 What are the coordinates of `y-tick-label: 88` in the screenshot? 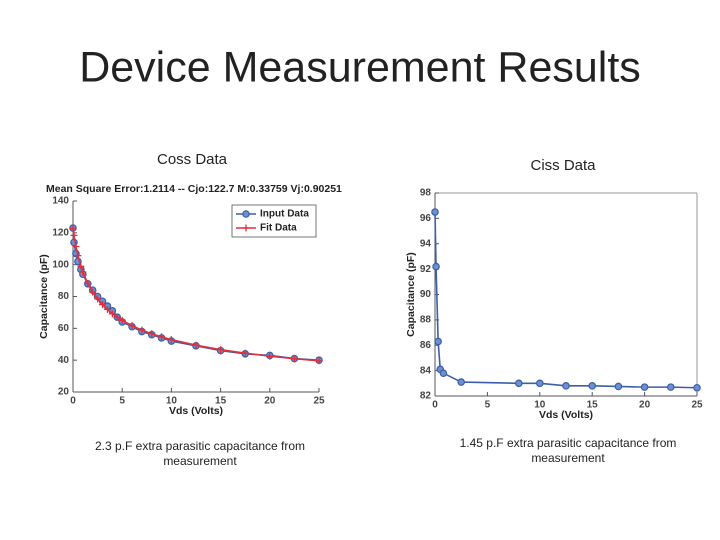 It's located at (426, 320).